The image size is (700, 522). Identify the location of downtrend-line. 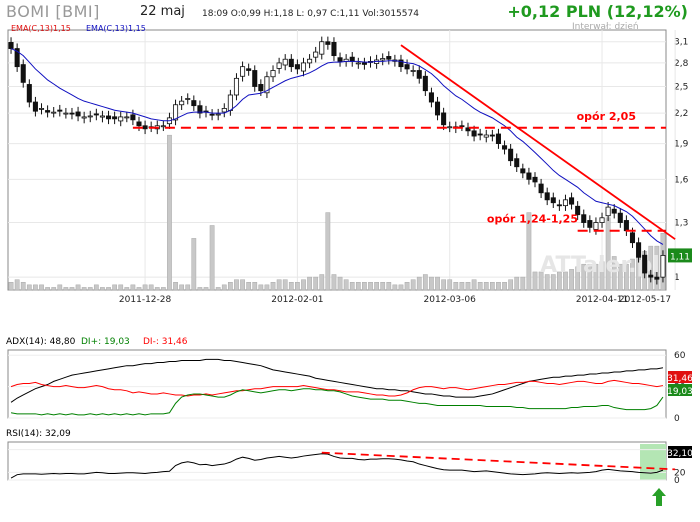
(538, 142).